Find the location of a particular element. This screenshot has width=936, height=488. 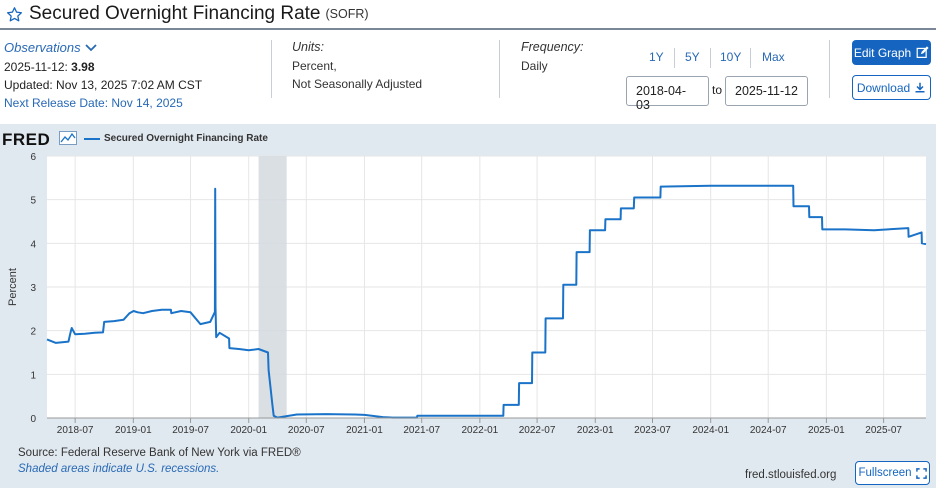

fred-chart-icon is located at coordinates (68, 138).